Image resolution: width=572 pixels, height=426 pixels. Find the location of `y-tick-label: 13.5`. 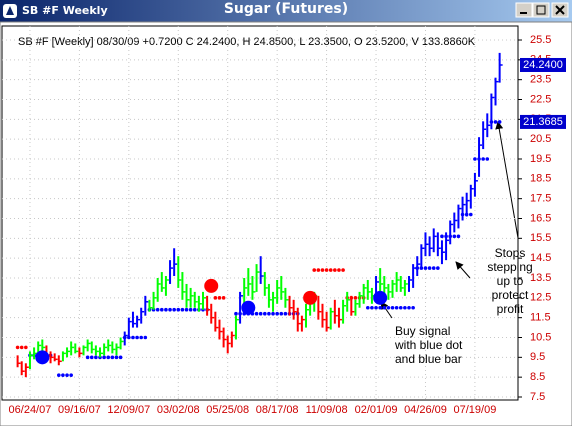

y-tick-label: 13.5 is located at coordinates (540, 278).